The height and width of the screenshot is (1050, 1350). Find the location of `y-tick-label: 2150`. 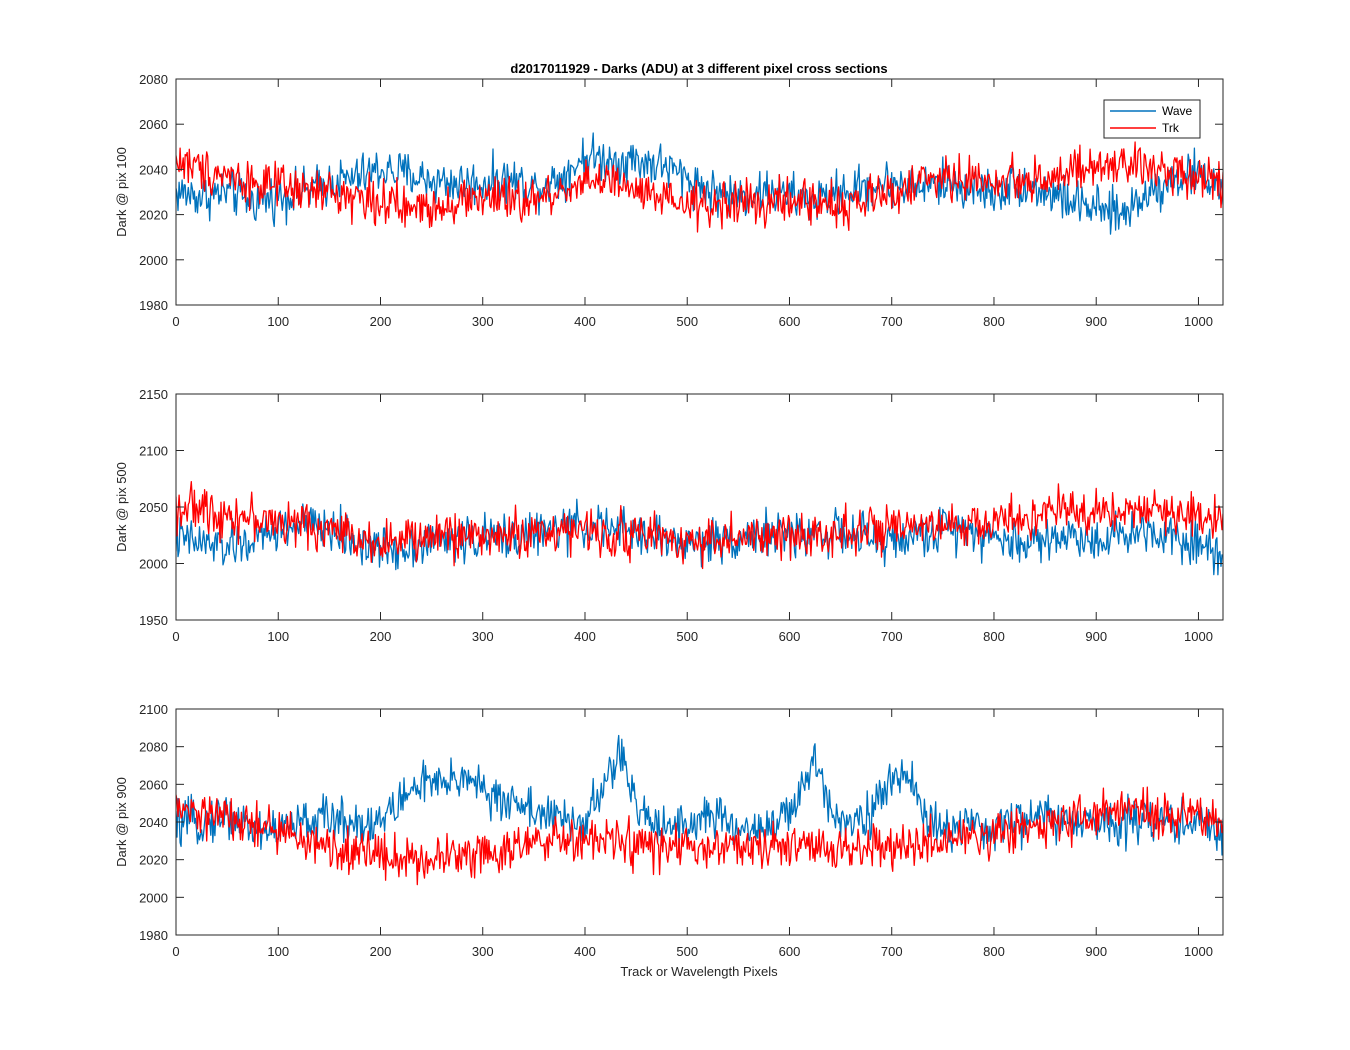

y-tick-label: 2150 is located at coordinates (153, 394).